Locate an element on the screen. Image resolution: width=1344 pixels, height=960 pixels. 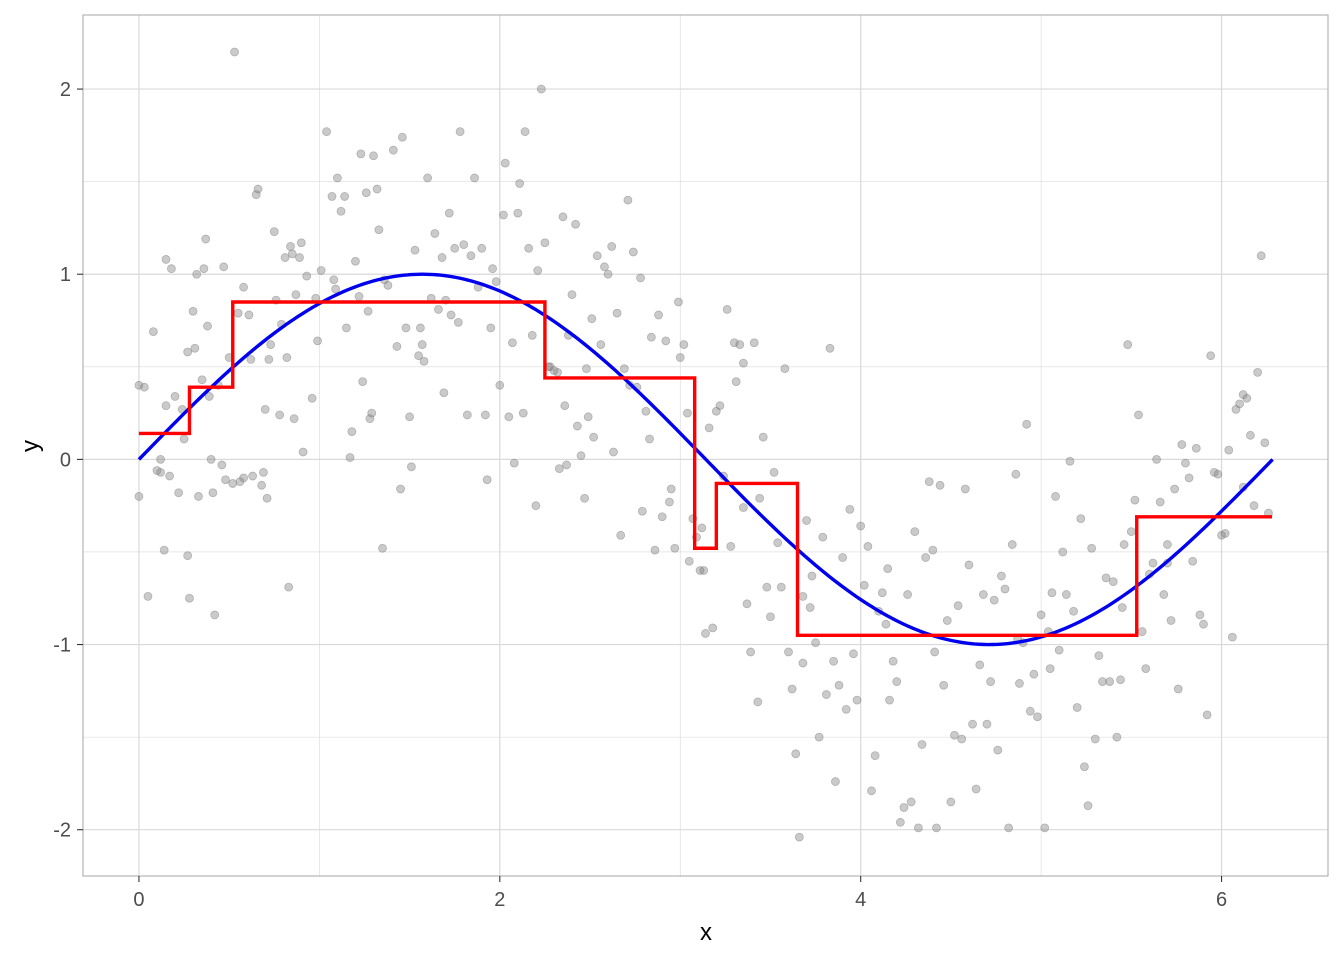
x-axis-ticks: 0 2 4 6 is located at coordinates (680, 893).